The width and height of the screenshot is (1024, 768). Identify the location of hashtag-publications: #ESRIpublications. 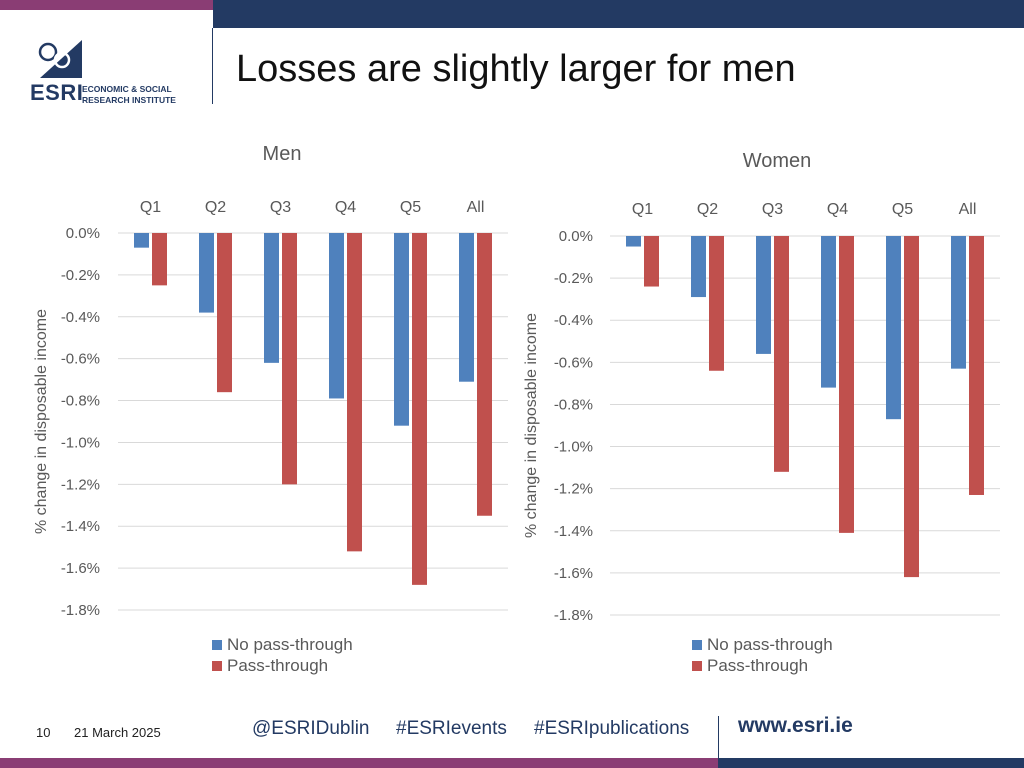
(612, 728).